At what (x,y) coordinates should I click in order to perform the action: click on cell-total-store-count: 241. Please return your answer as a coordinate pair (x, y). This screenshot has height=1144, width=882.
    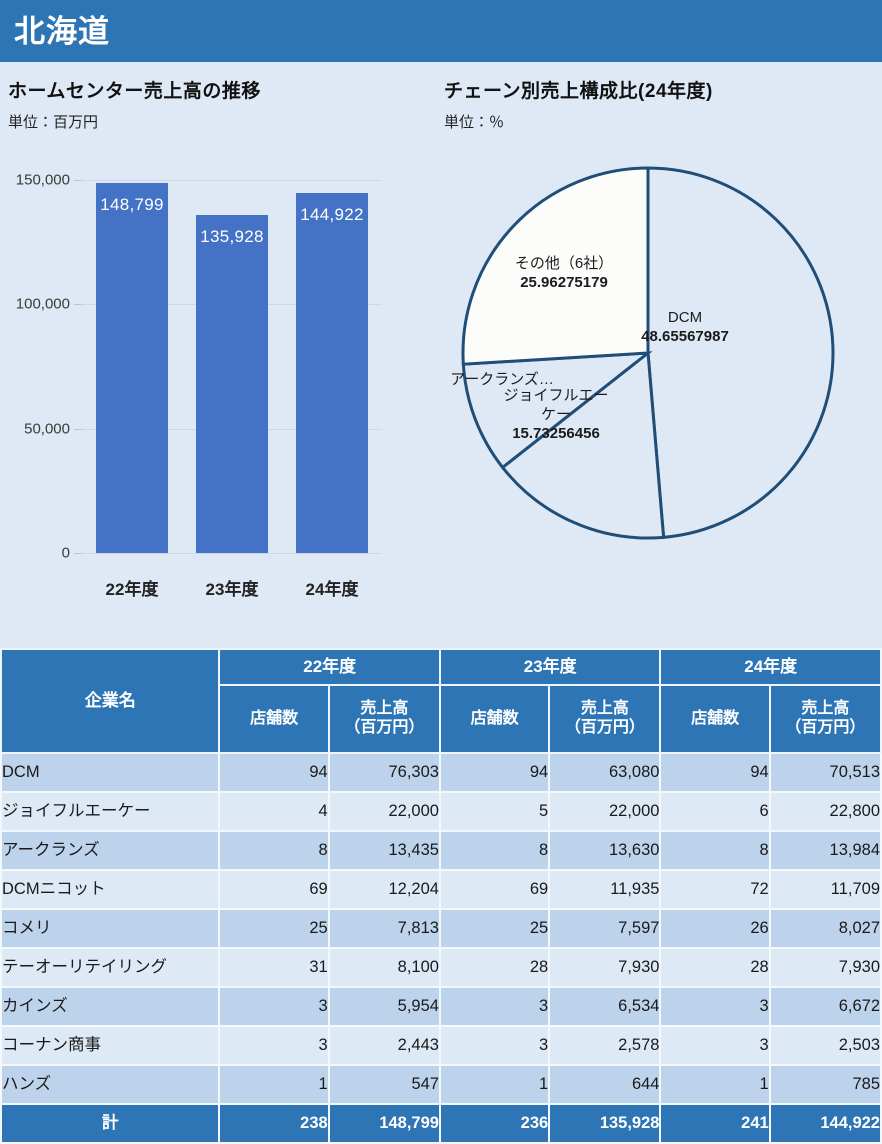
    Looking at the image, I should click on (715, 1123).